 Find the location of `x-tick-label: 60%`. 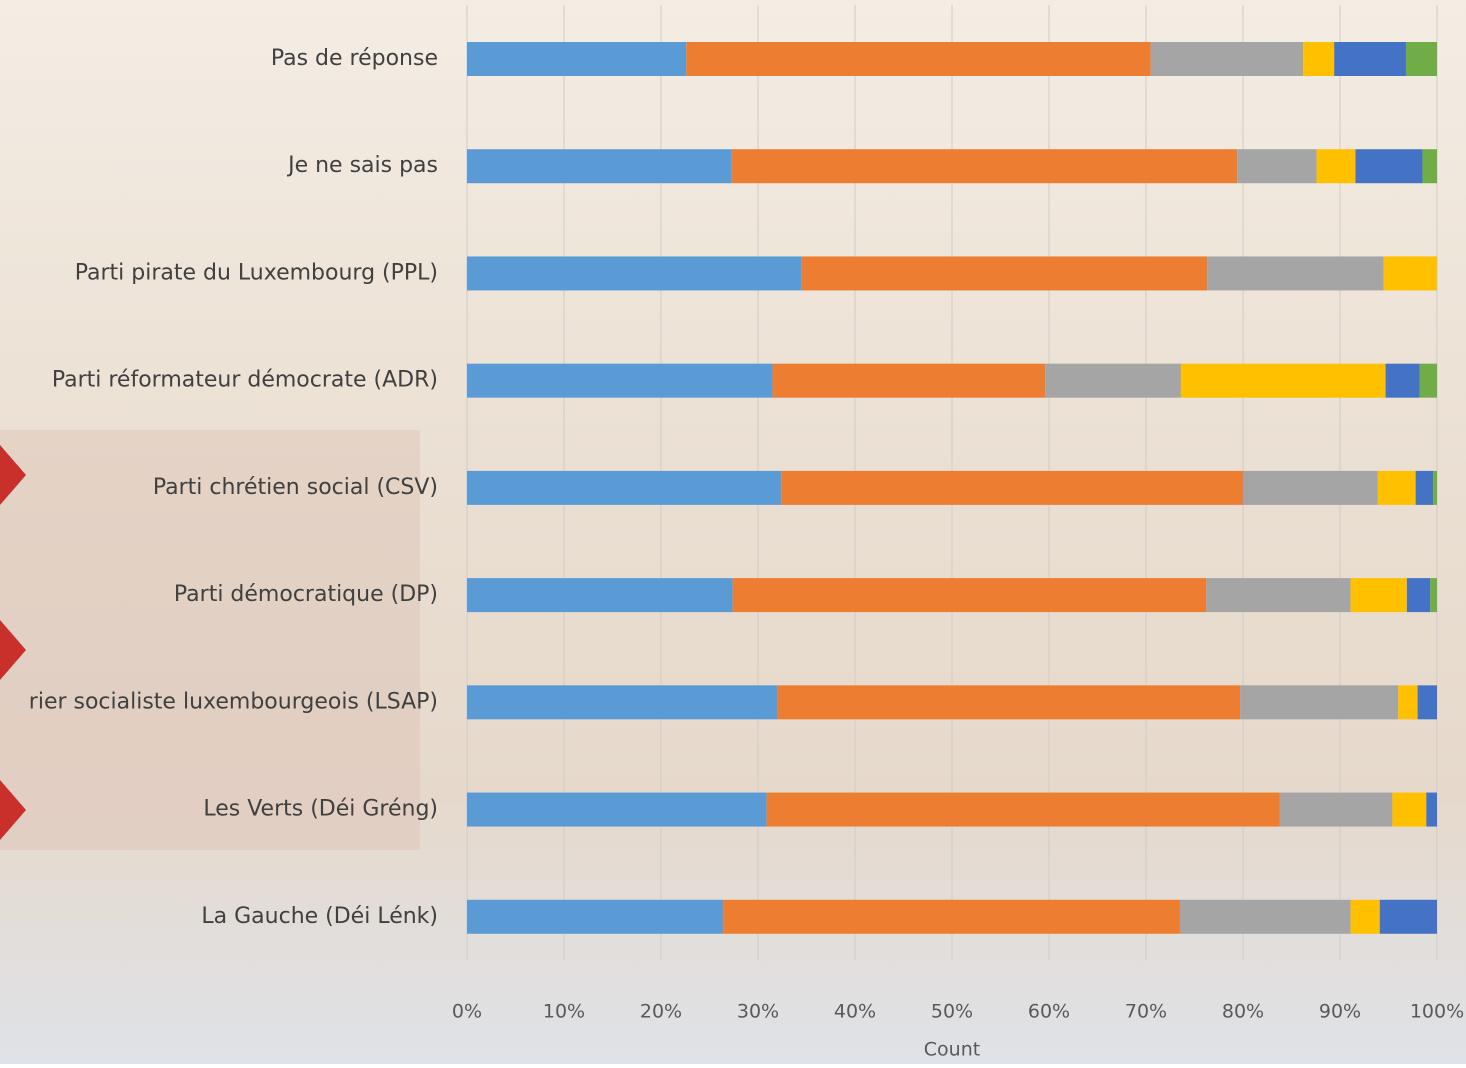

x-tick-label: 60% is located at coordinates (1049, 1012).